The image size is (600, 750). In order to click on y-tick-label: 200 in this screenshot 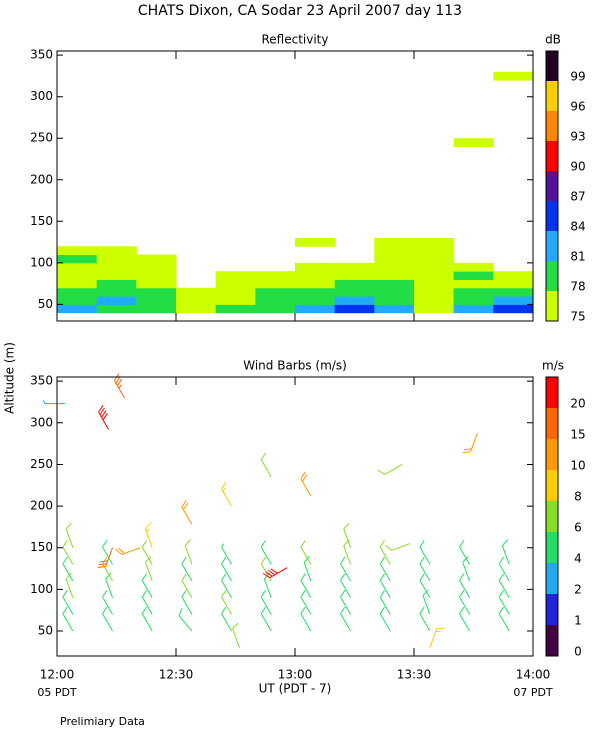, I will do `click(41, 506)`.